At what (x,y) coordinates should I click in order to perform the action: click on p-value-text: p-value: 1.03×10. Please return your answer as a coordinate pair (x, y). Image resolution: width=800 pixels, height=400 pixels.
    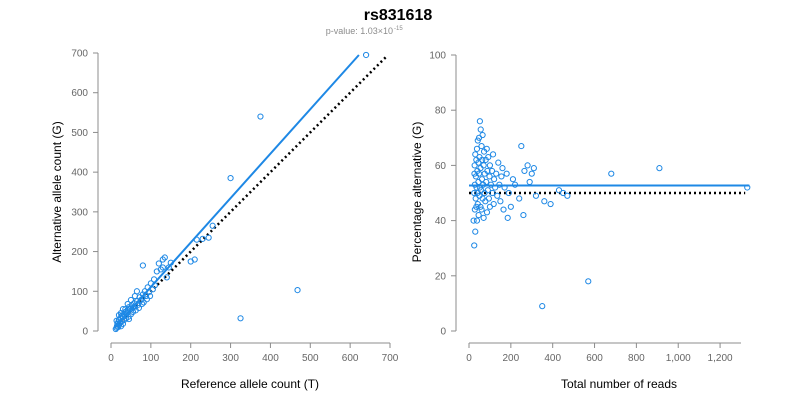
    Looking at the image, I should click on (359, 31).